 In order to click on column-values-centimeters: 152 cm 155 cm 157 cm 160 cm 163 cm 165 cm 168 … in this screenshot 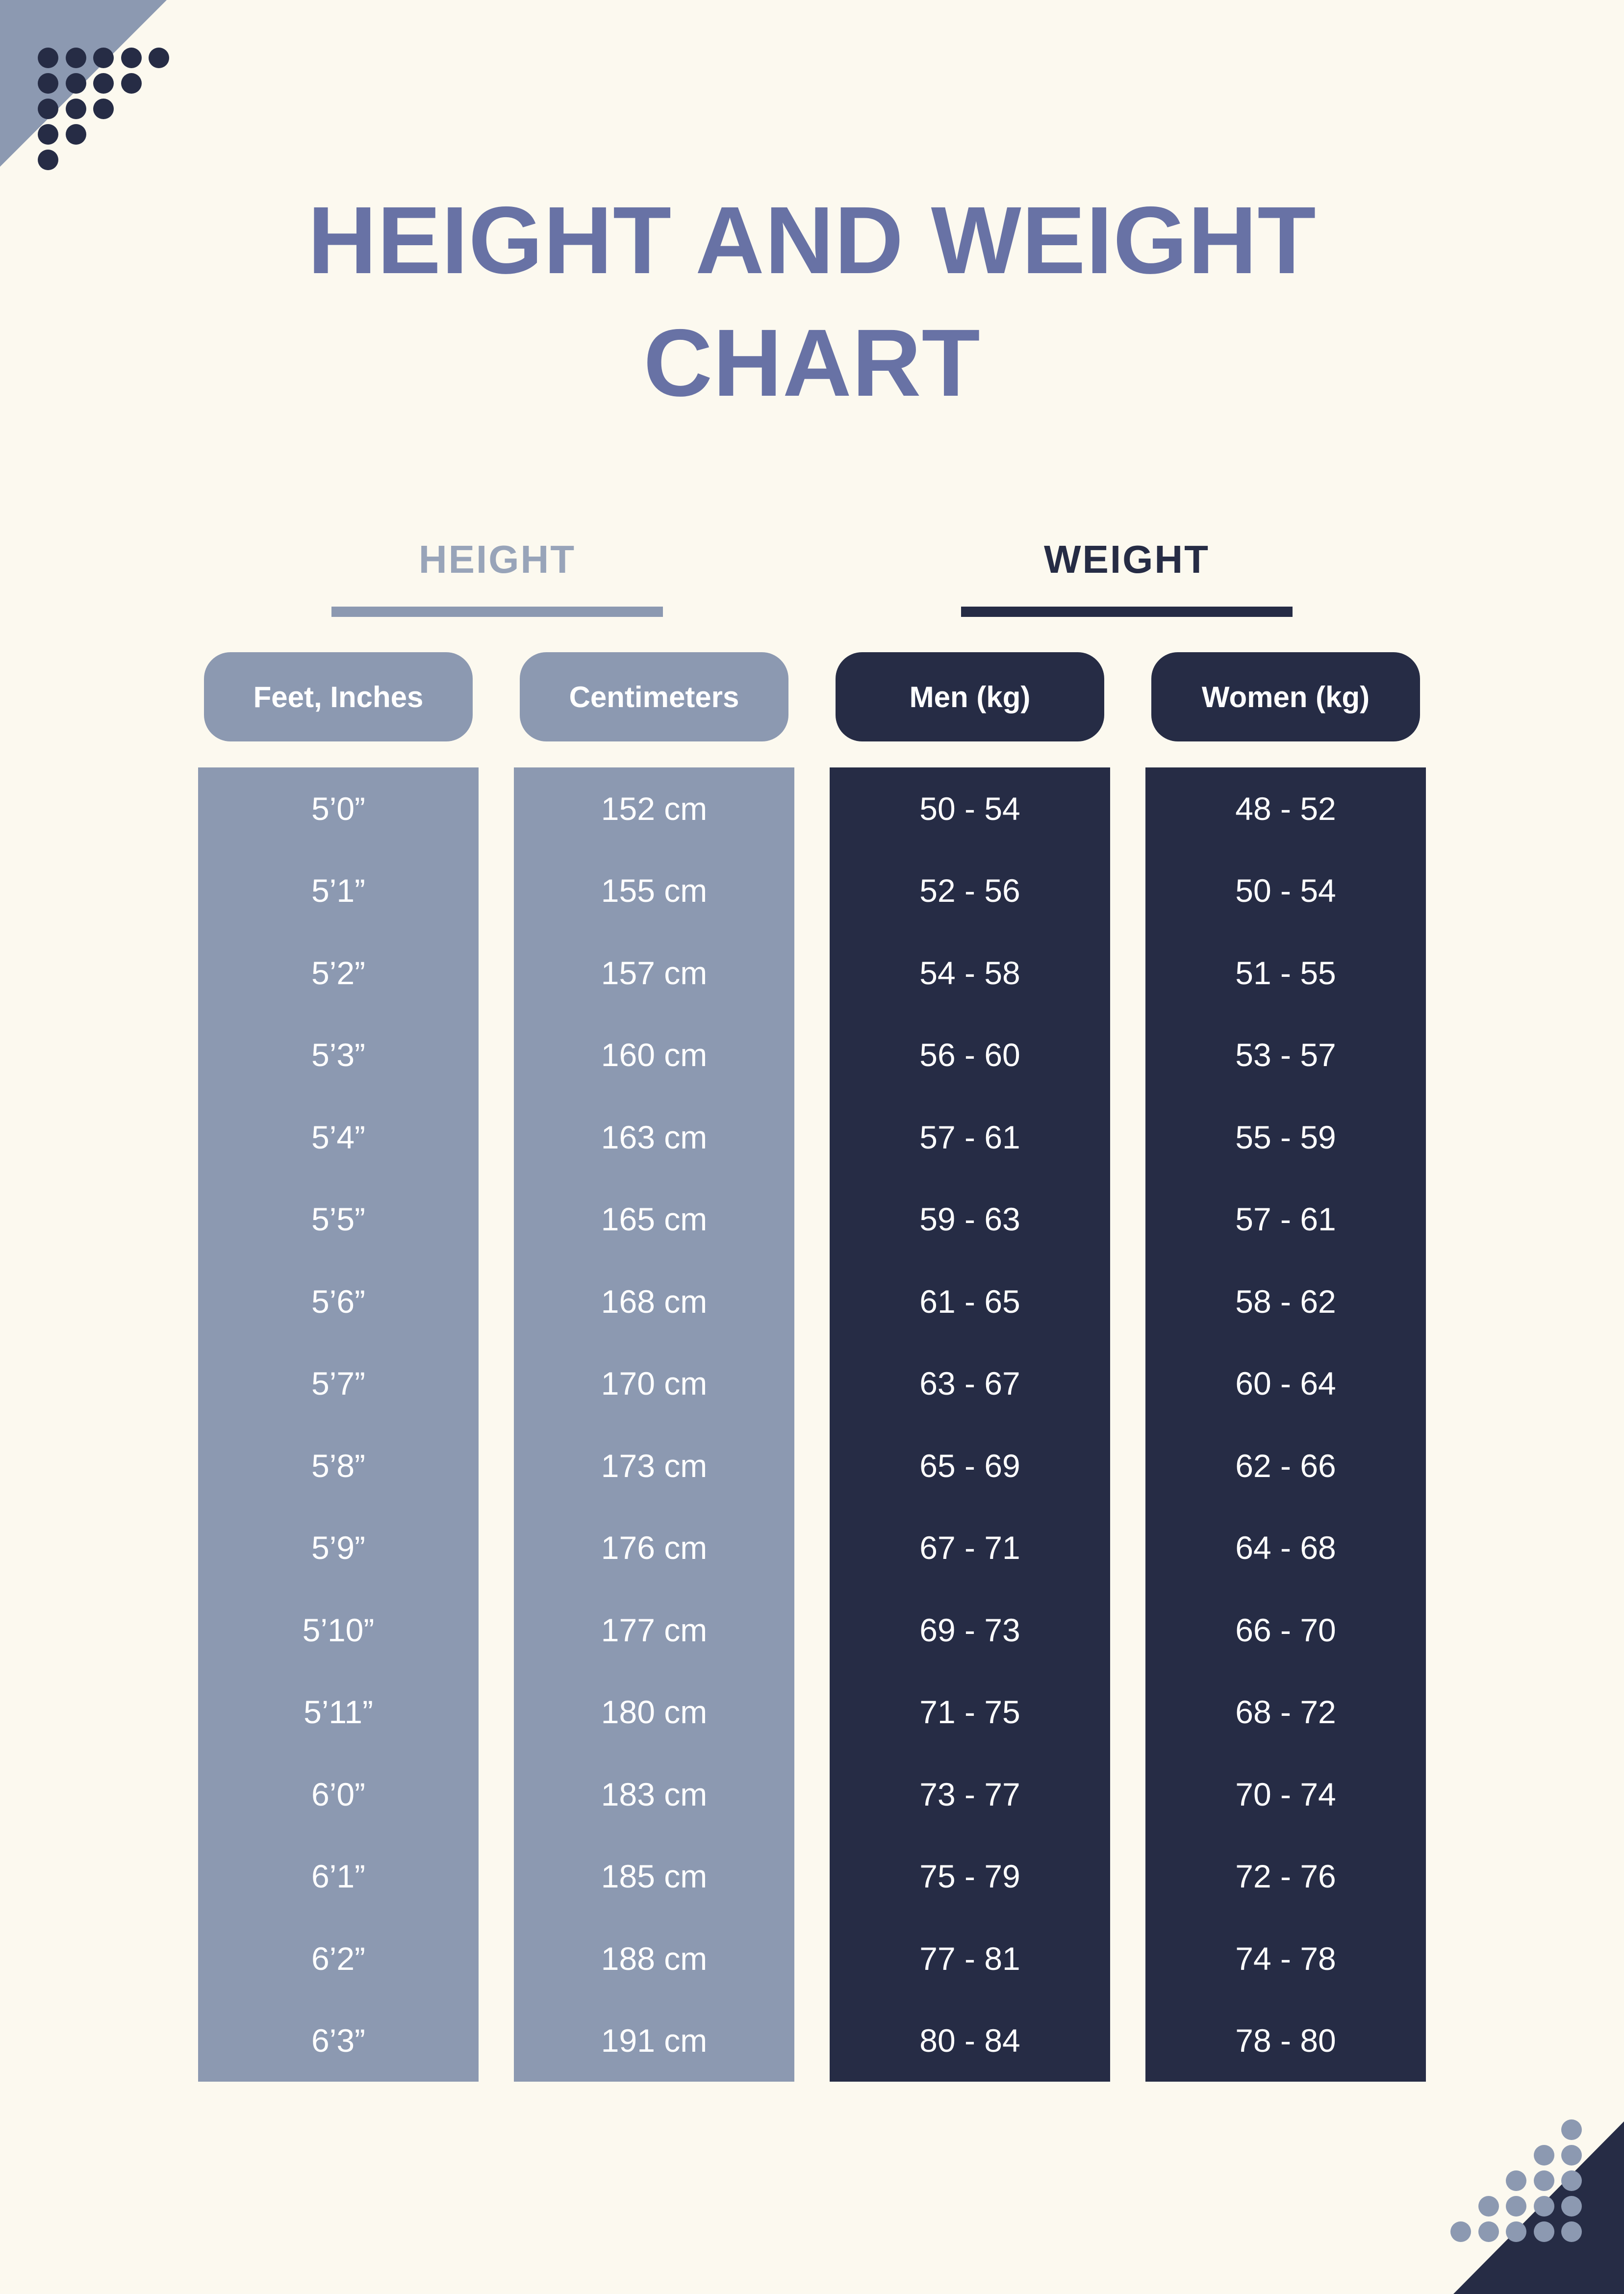, I will do `click(654, 1424)`.